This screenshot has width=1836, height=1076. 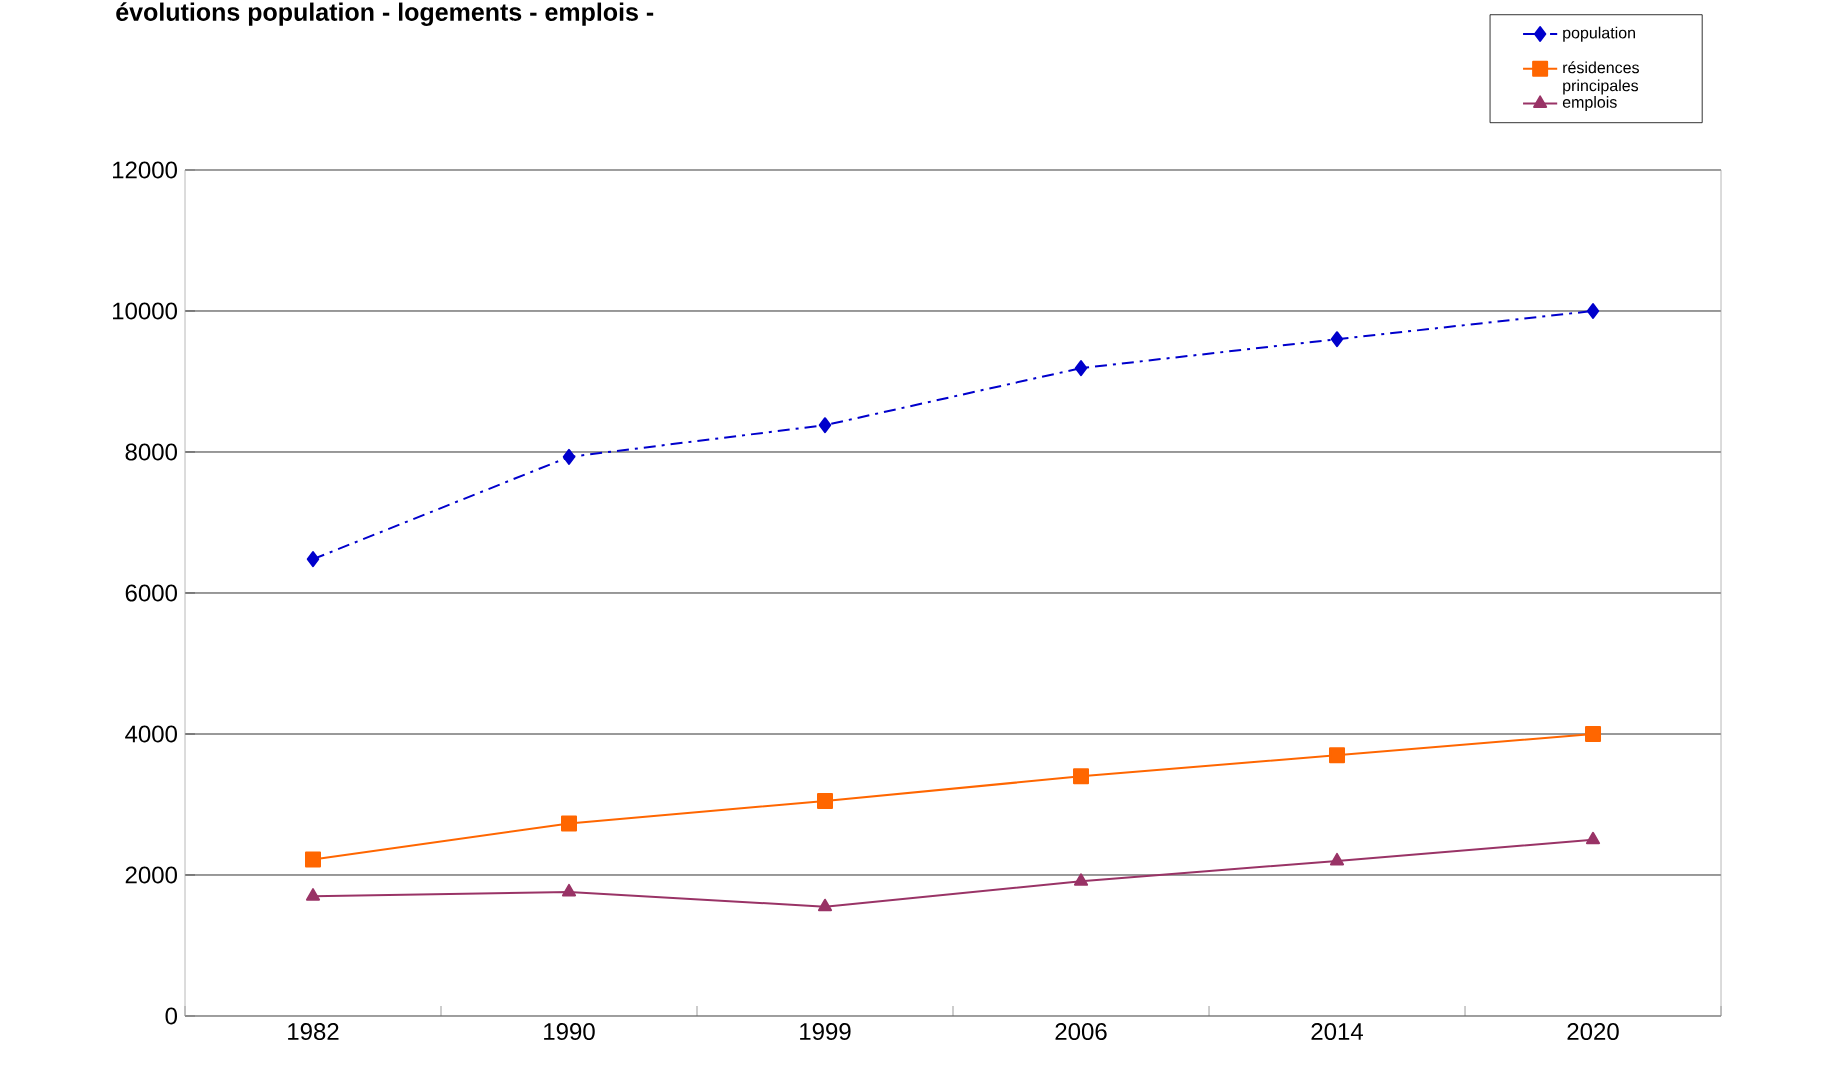 What do you see at coordinates (151, 734) in the screenshot?
I see `y-tick-label: 4000` at bounding box center [151, 734].